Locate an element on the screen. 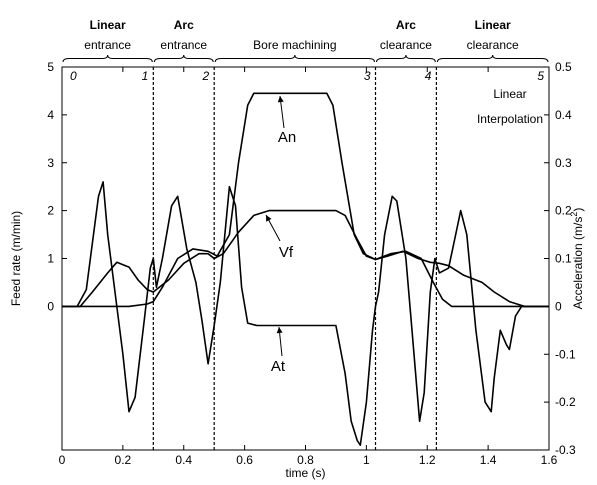 The width and height of the screenshot is (597, 485). y-left-tick-label: 1 is located at coordinates (50, 259).